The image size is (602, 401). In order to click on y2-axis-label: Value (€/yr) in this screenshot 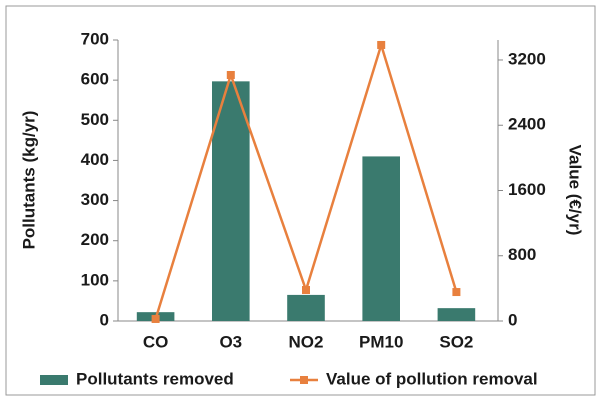, I will do `click(575, 190)`.